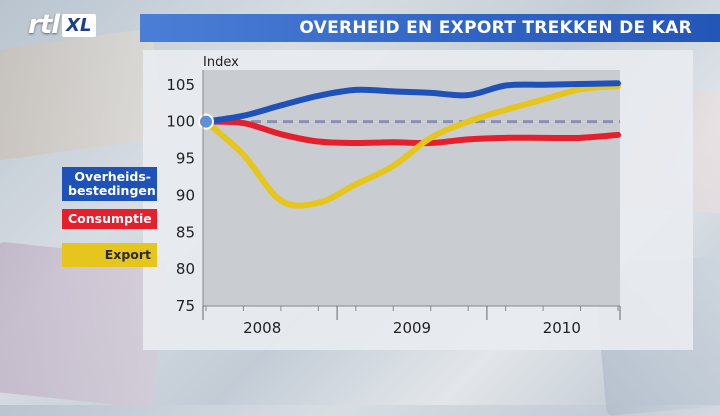  What do you see at coordinates (495, 28) in the screenshot?
I see `page-title: OVERHEID EN EXPORT TREKKEN DE KAR` at bounding box center [495, 28].